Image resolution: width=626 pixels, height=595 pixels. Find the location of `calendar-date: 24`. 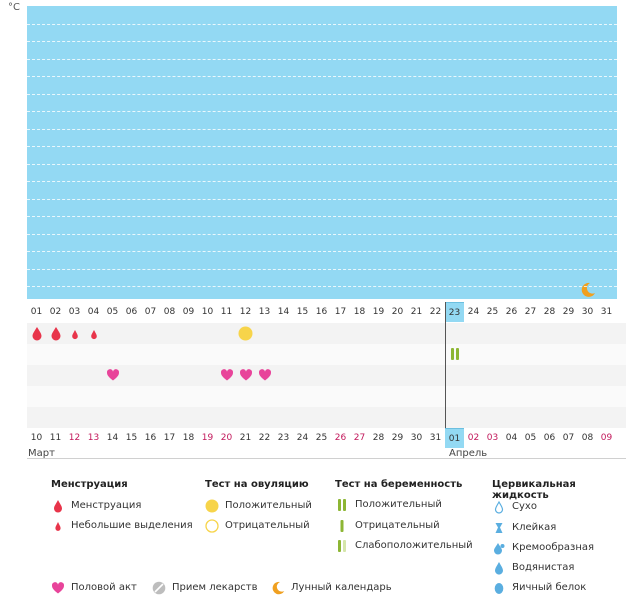

calendar-date: 24 is located at coordinates (302, 438).